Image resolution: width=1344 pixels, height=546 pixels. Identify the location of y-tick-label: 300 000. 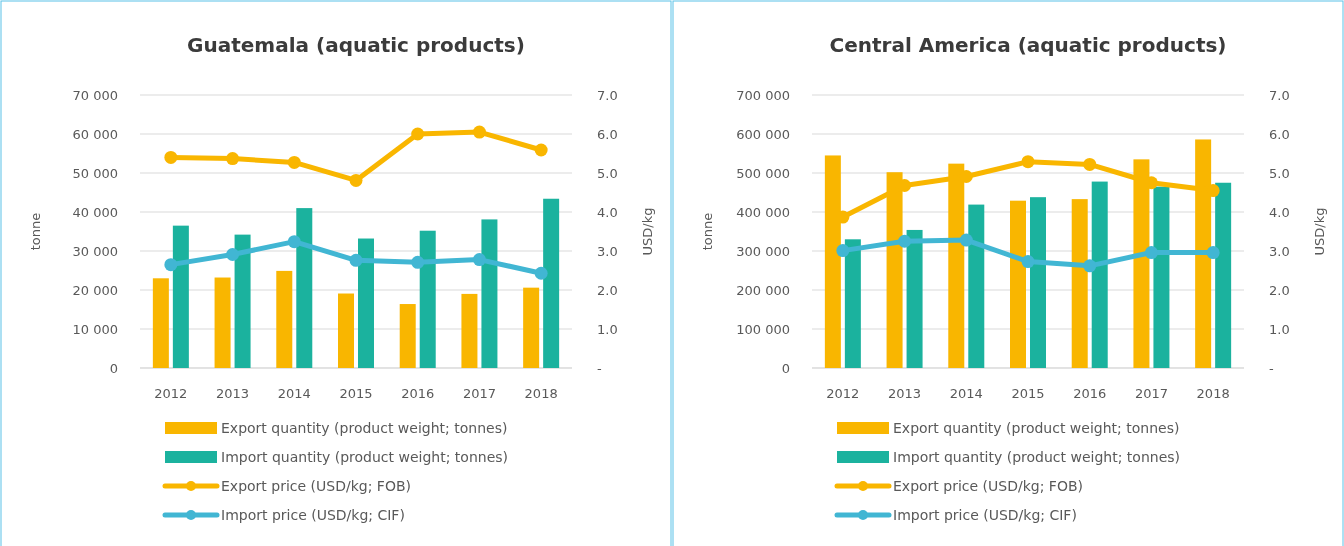
(763, 251).